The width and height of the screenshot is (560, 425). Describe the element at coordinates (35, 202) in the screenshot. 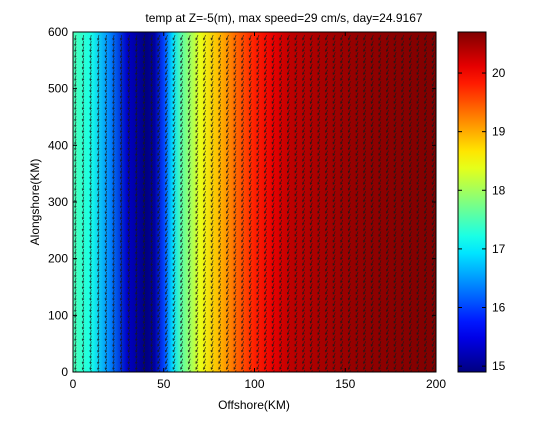

I see `y-axis-label: Alongshore(KM)` at that location.